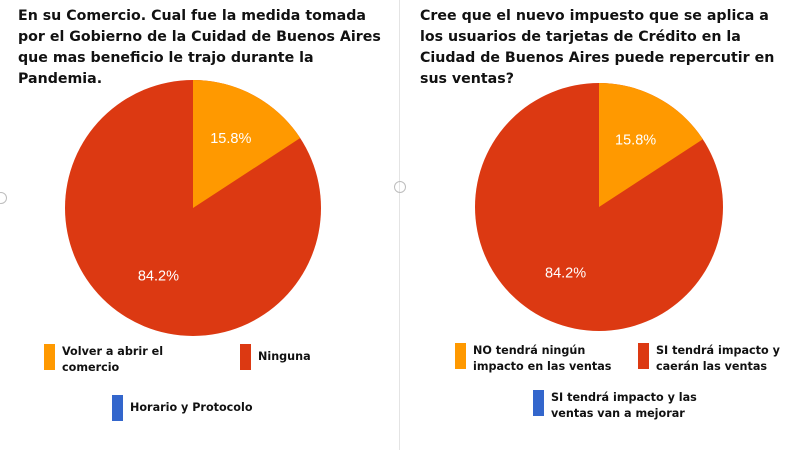 Image resolution: width=800 pixels, height=450 pixels. Describe the element at coordinates (113, 359) in the screenshot. I see `legend-label: Volver a abrir el comercio` at that location.